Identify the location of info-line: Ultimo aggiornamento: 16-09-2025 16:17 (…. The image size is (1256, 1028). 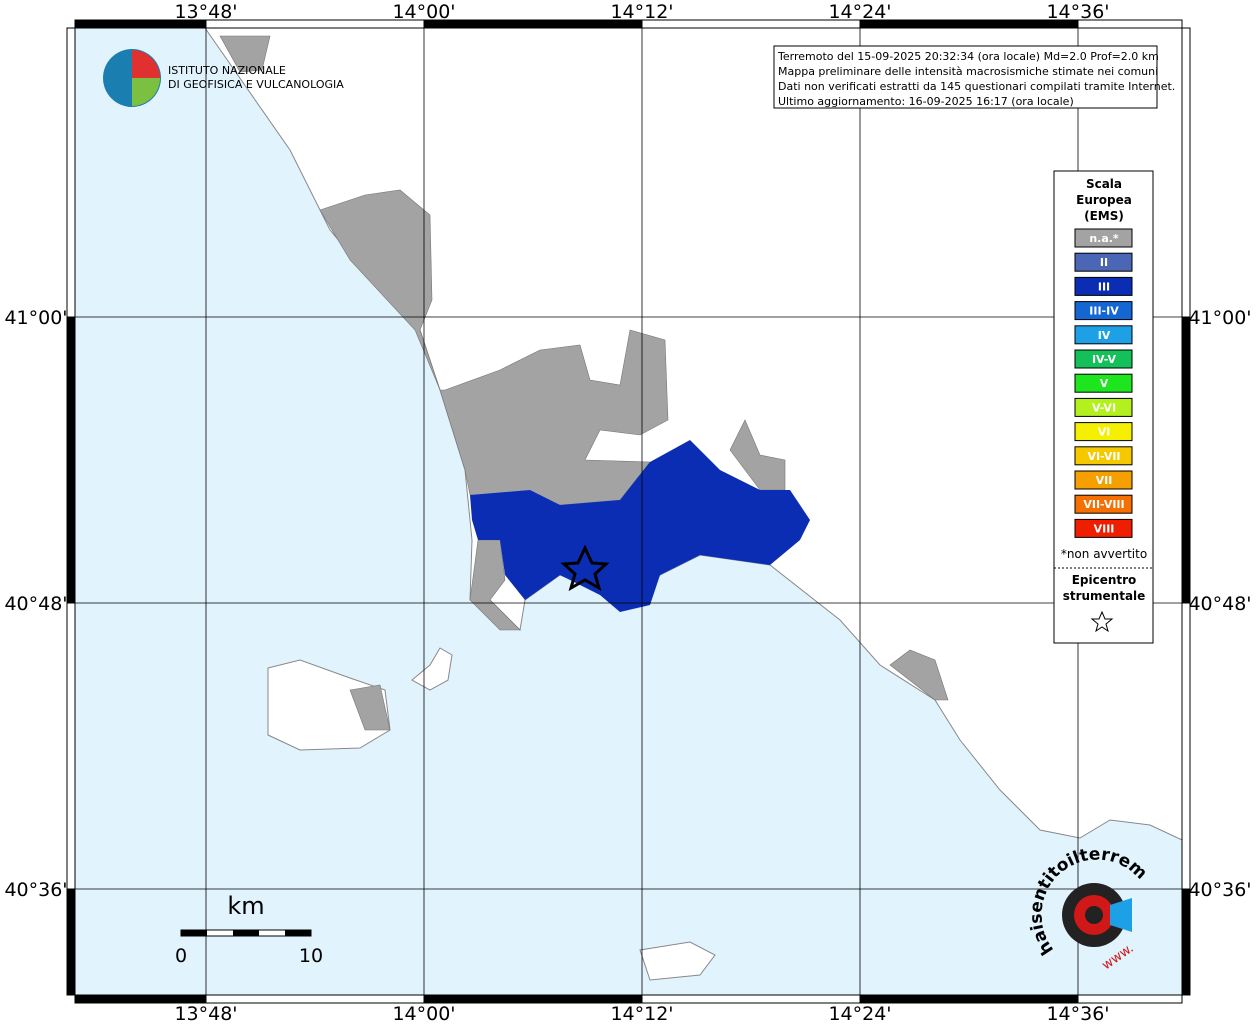
(926, 101).